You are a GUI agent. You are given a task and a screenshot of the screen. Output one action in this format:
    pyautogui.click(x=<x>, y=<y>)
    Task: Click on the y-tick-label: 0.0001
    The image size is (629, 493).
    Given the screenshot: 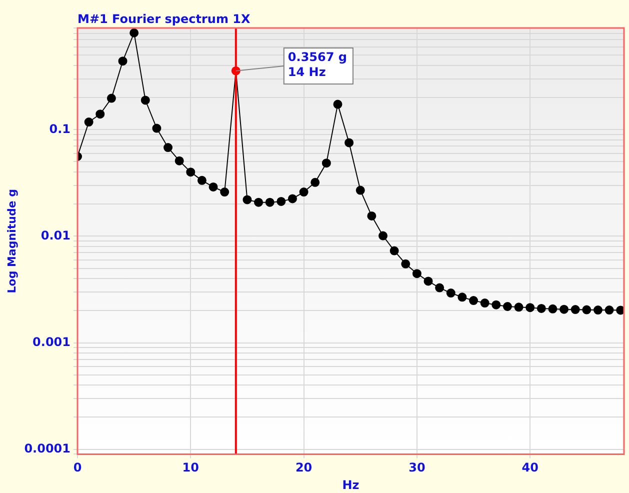 What is the action you would take?
    pyautogui.click(x=47, y=448)
    